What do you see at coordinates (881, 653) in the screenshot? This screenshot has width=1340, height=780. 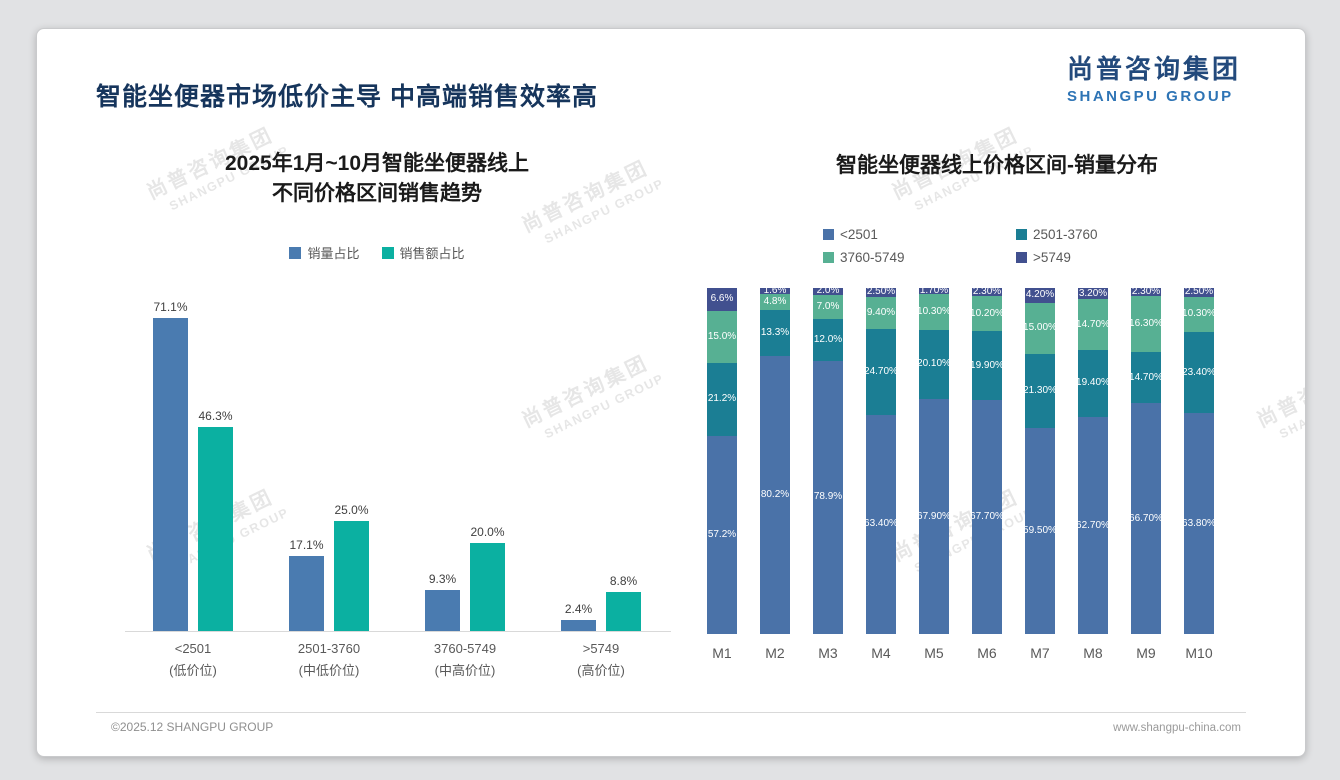 I see `month-label: M4` at bounding box center [881, 653].